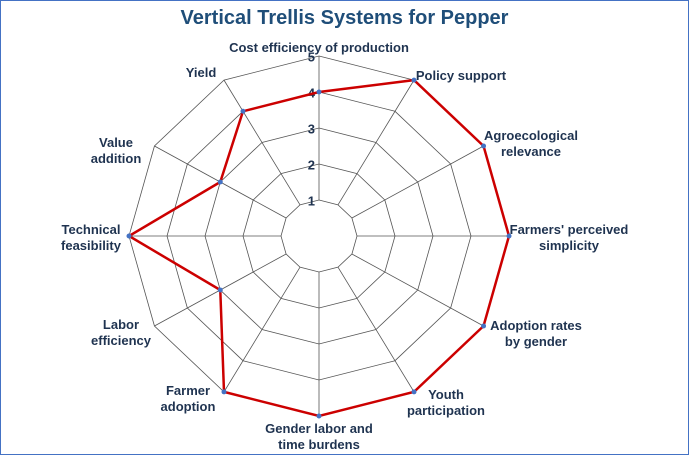  I want to click on category-label: Policy support, so click(461, 75).